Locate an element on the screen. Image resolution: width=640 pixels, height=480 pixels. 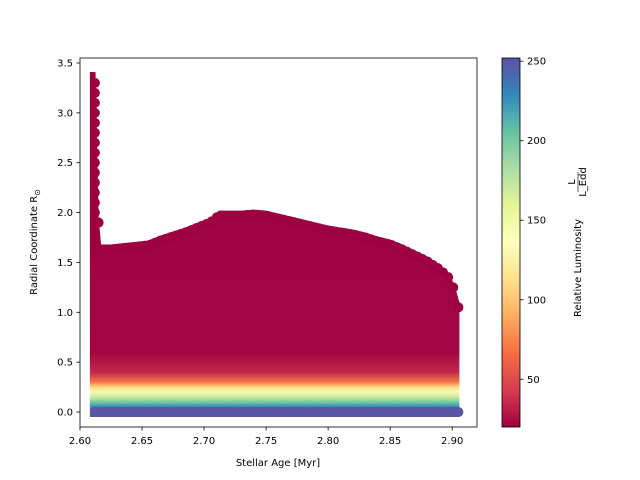
y-axis-label: Radial Coordinate R⊙ is located at coordinates (35, 242).